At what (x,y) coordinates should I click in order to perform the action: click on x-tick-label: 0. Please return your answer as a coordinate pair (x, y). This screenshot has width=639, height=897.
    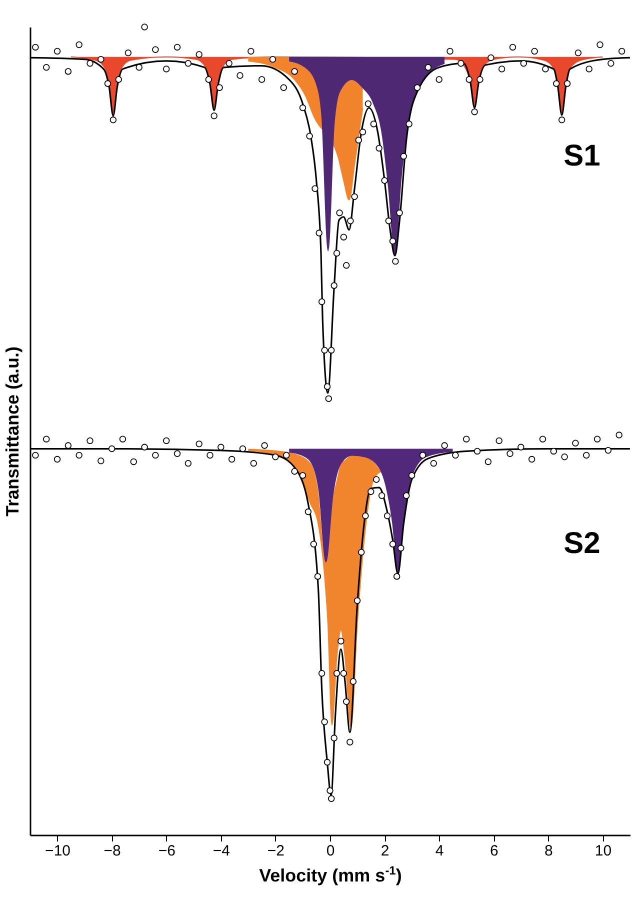
    Looking at the image, I should click on (330, 851).